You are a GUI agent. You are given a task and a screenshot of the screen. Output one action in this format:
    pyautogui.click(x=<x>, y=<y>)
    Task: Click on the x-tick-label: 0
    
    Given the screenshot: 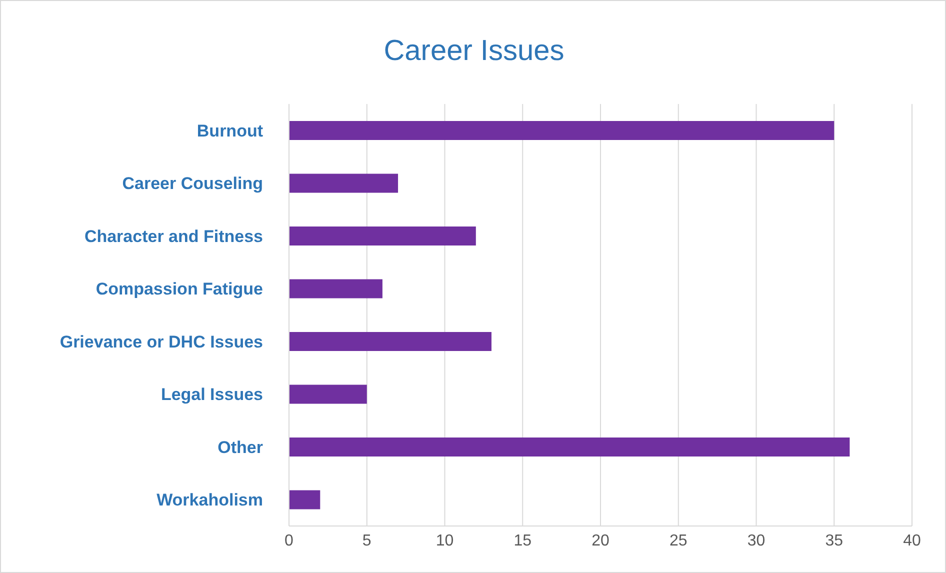 What is the action you would take?
    pyautogui.click(x=289, y=541)
    